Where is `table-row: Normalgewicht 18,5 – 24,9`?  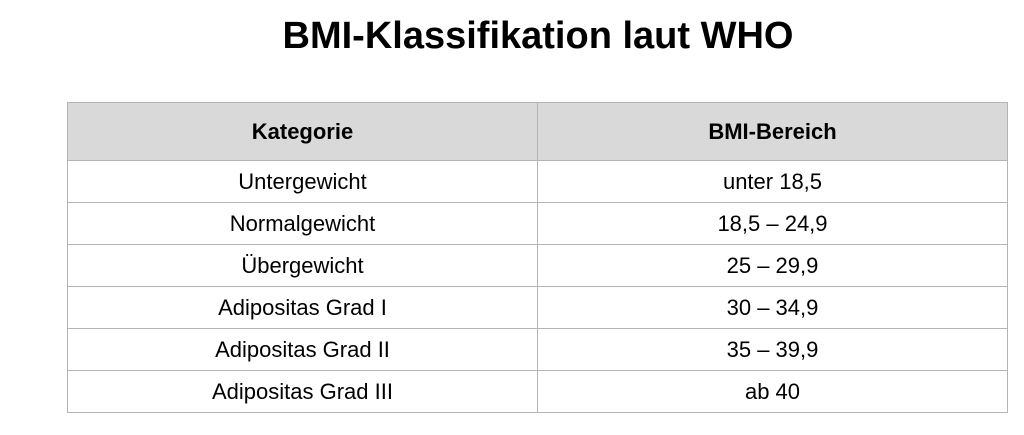
table-row: Normalgewicht 18,5 – 24,9 is located at coordinates (537, 223).